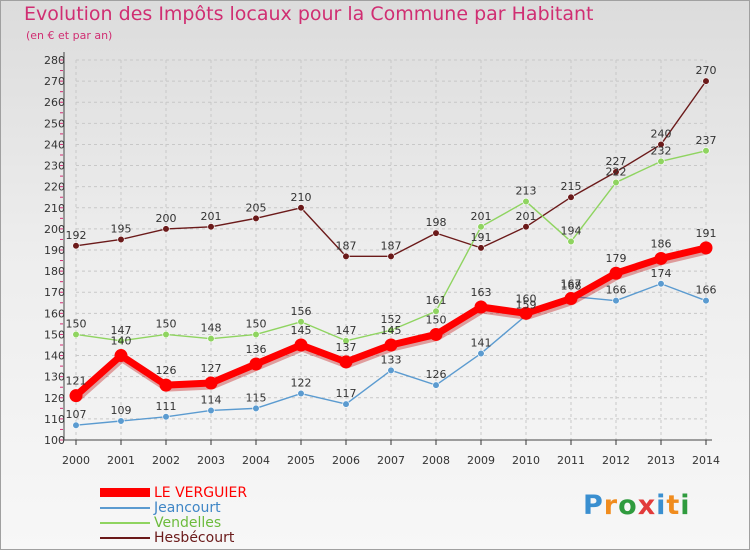 This screenshot has width=750, height=550. I want to click on data-label-hesbecourt-2007: 187, so click(391, 245).